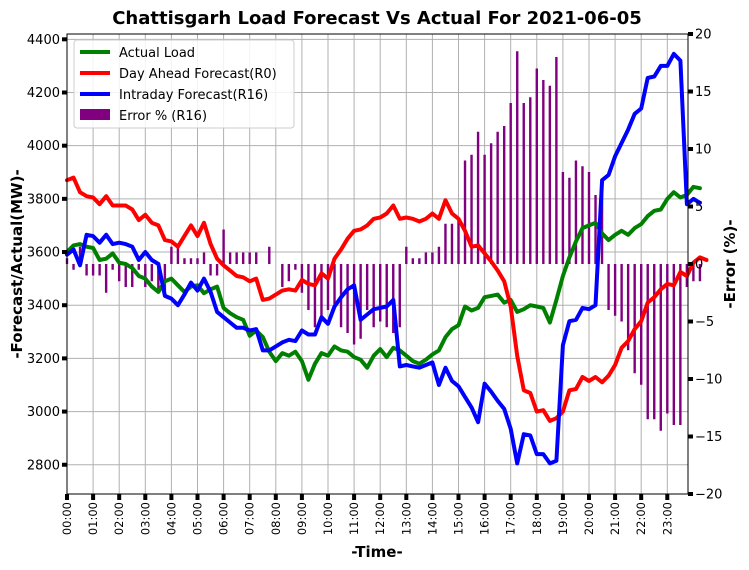  I want to click on x-tick-label: 15:00, so click(459, 518).